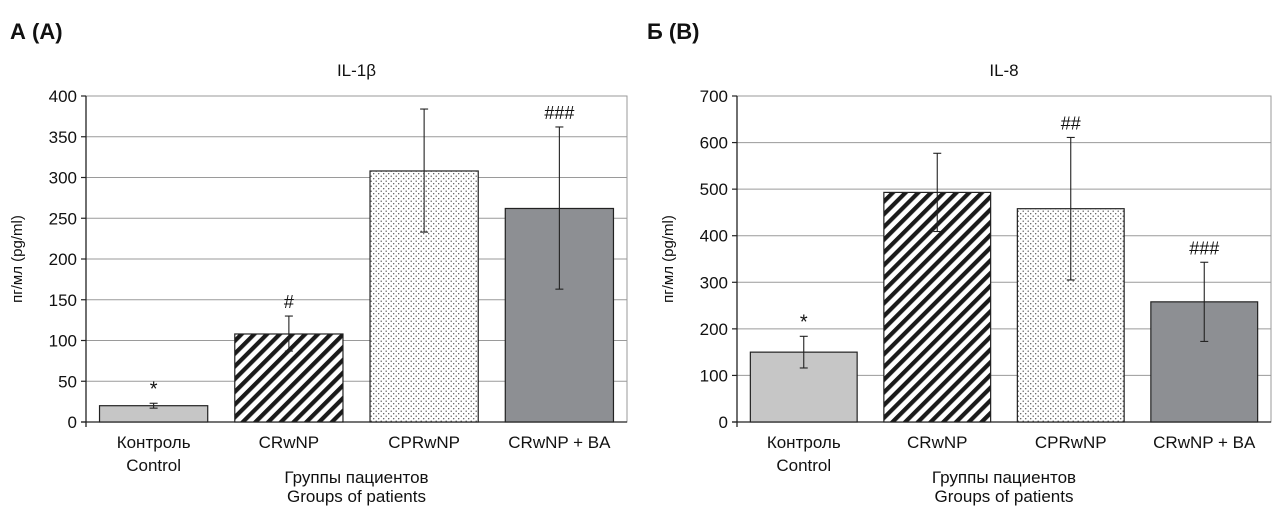 This screenshot has width=1274, height=513. Describe the element at coordinates (937, 442) in the screenshot. I see `chart-b-category-label-1: CRwNP` at that location.